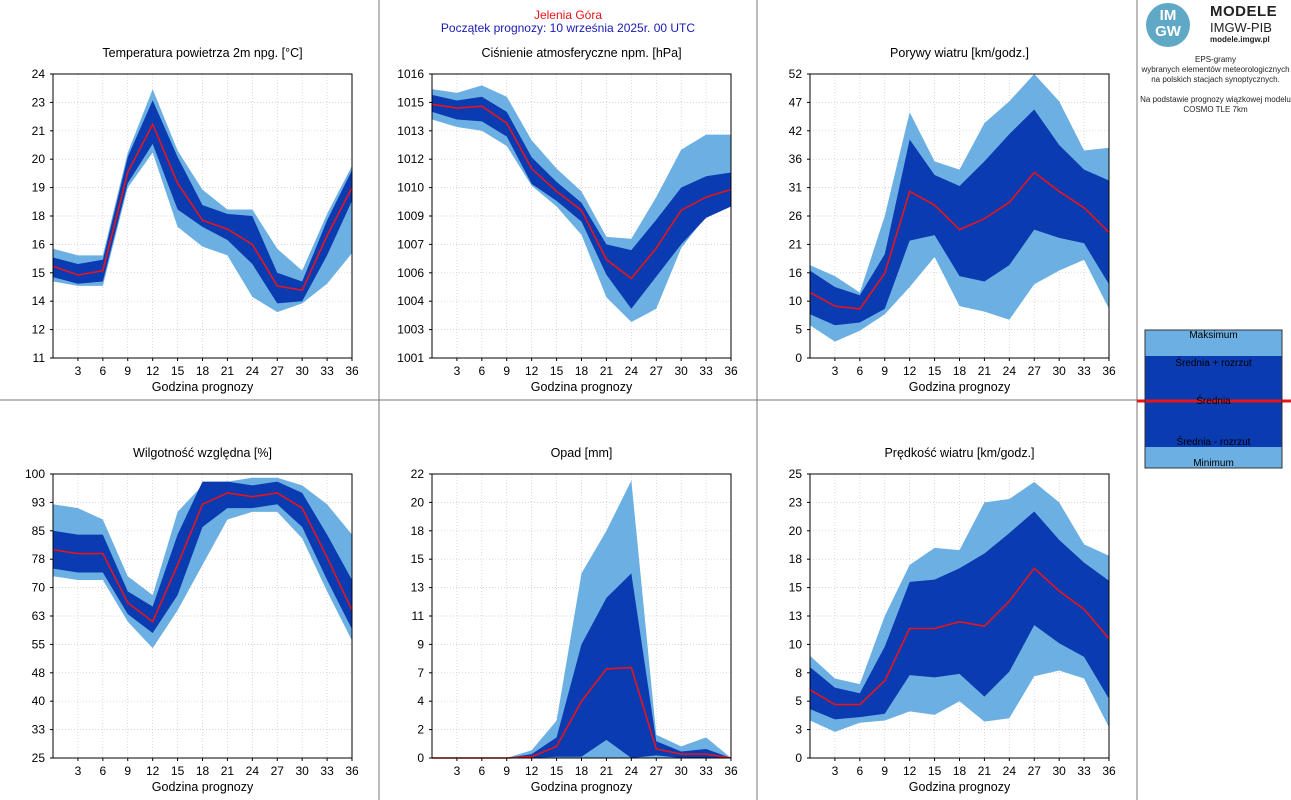 This screenshot has width=1291, height=800. What do you see at coordinates (1215, 109) in the screenshot?
I see `info-line-5: COSMO TLE 7km` at bounding box center [1215, 109].